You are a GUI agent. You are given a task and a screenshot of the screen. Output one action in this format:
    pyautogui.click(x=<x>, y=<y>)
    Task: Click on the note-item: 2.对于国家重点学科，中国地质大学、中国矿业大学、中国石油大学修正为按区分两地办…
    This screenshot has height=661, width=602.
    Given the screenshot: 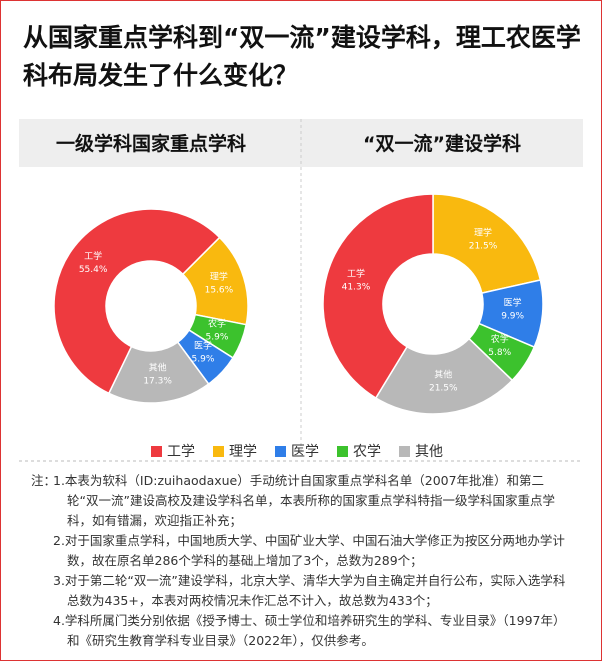 What is the action you would take?
    pyautogui.click(x=309, y=550)
    